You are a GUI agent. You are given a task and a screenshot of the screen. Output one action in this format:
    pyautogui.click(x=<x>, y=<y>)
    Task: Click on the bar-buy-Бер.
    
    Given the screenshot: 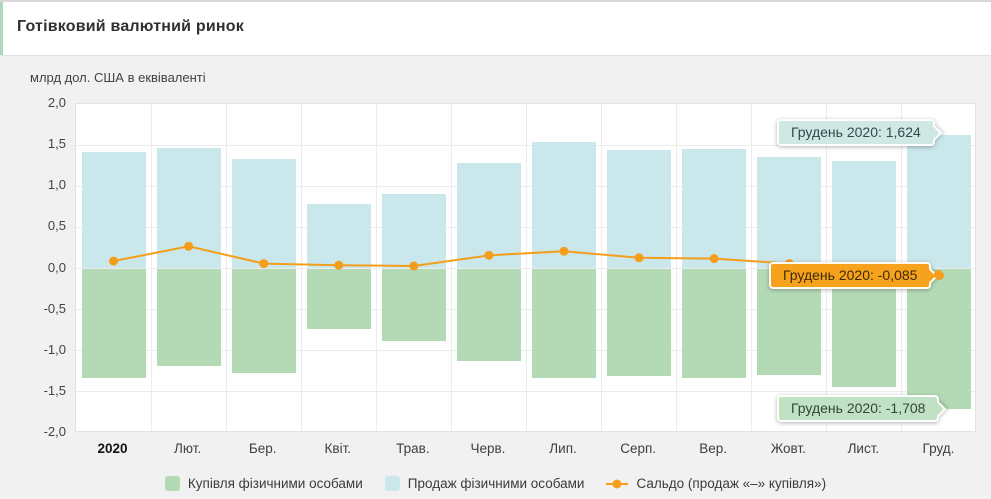 What is the action you would take?
    pyautogui.click(x=263, y=320)
    